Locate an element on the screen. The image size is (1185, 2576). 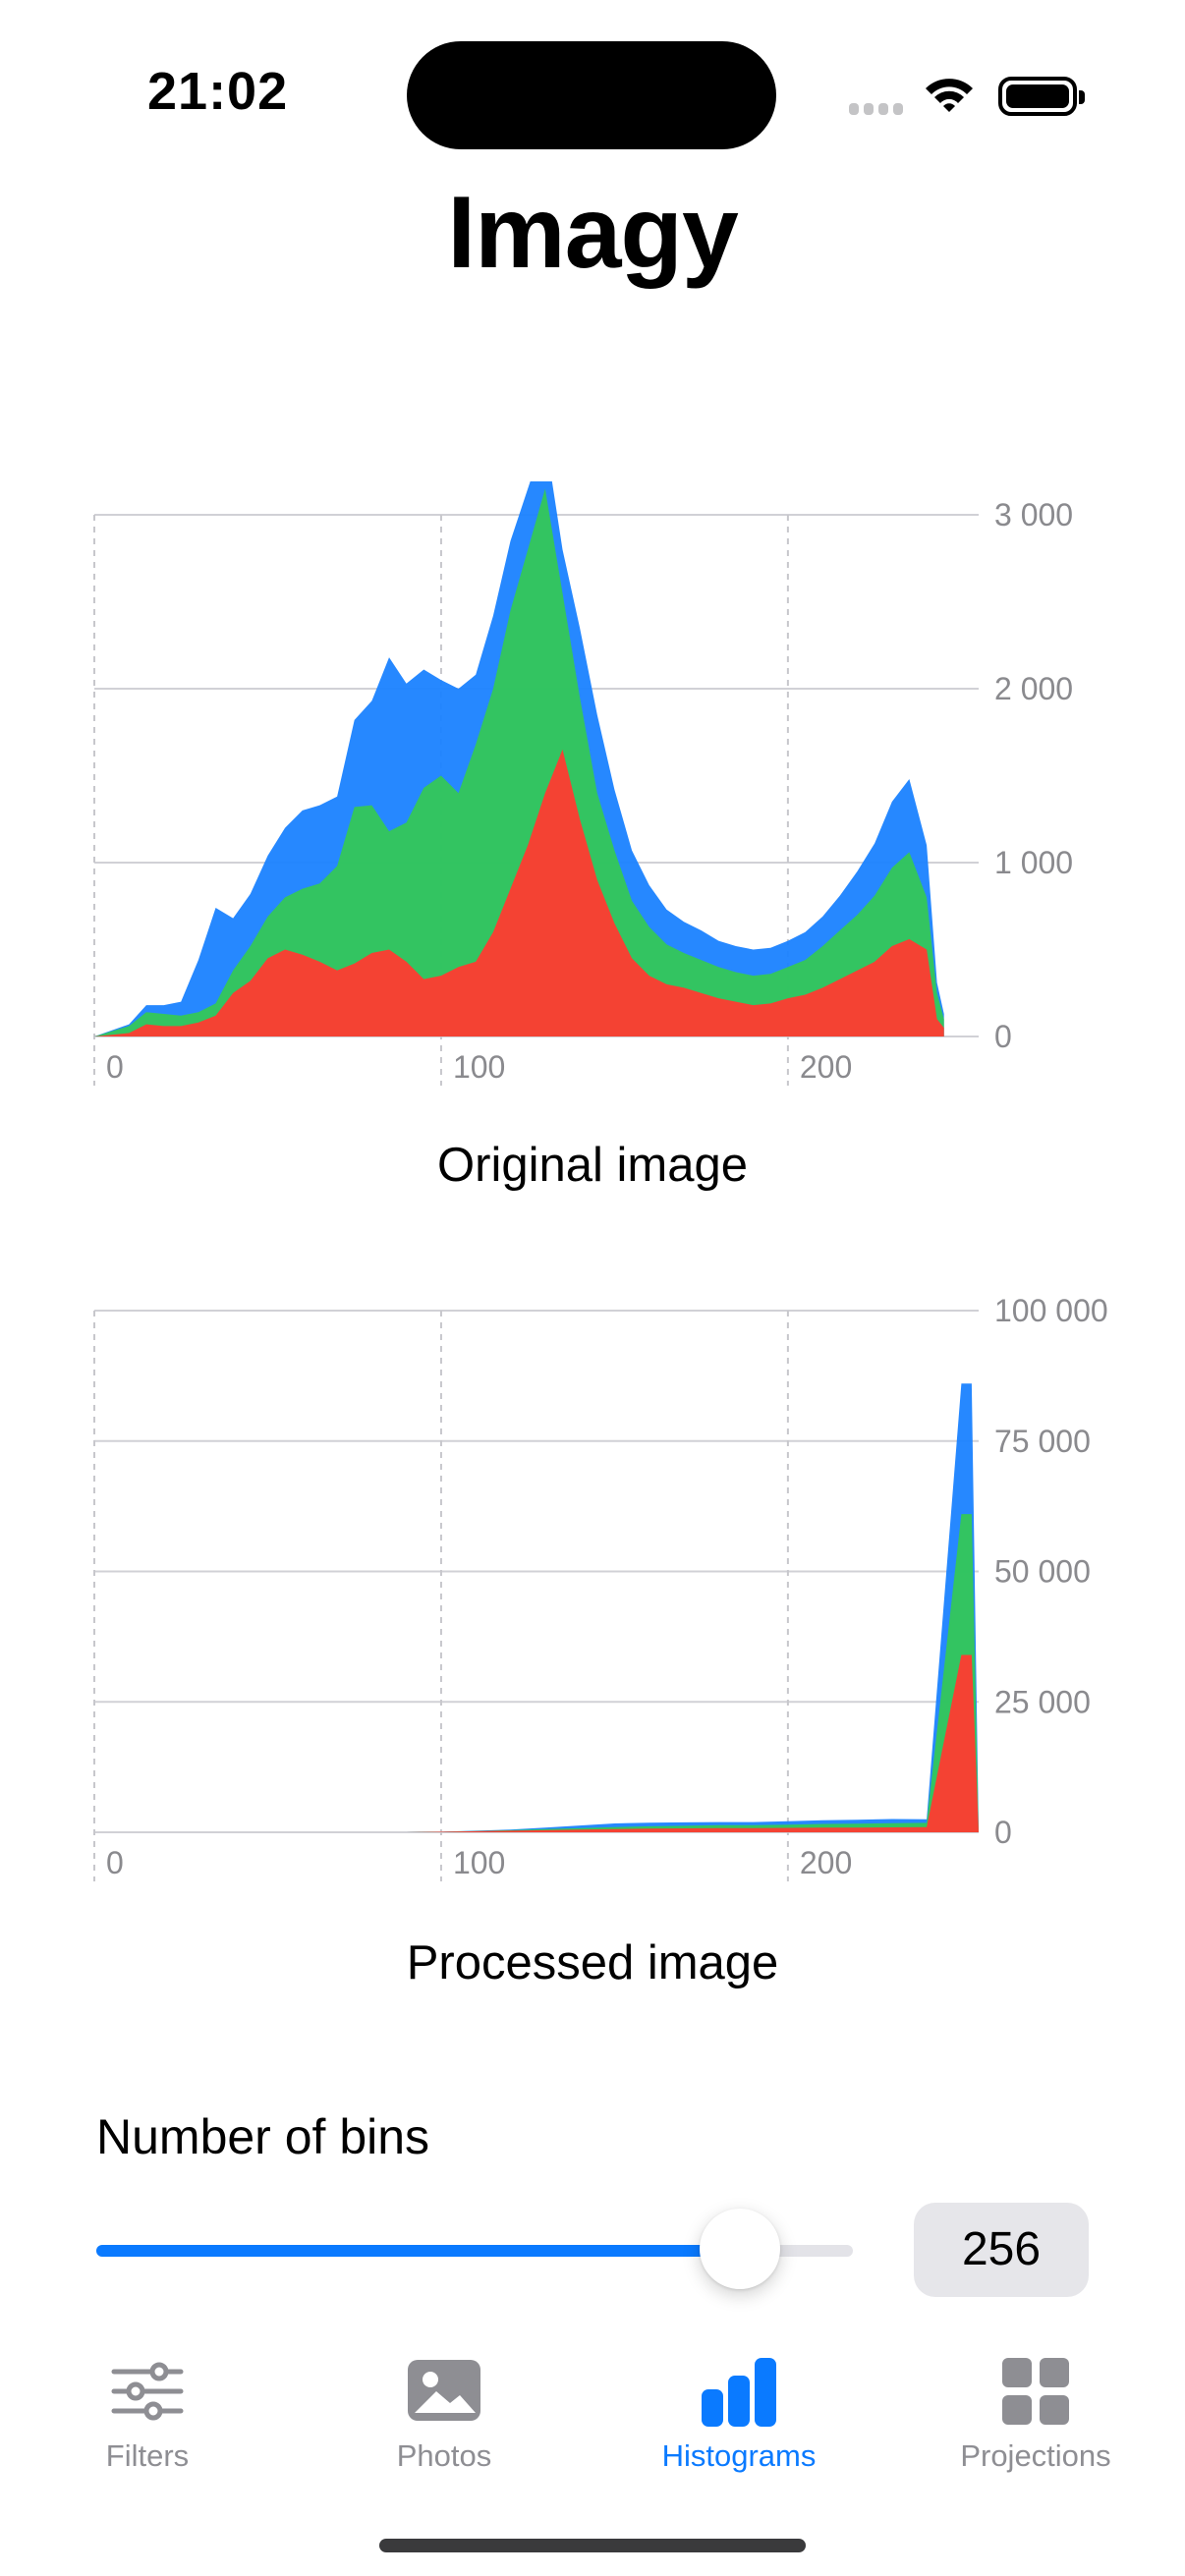
bins-slider is located at coordinates (475, 2251).